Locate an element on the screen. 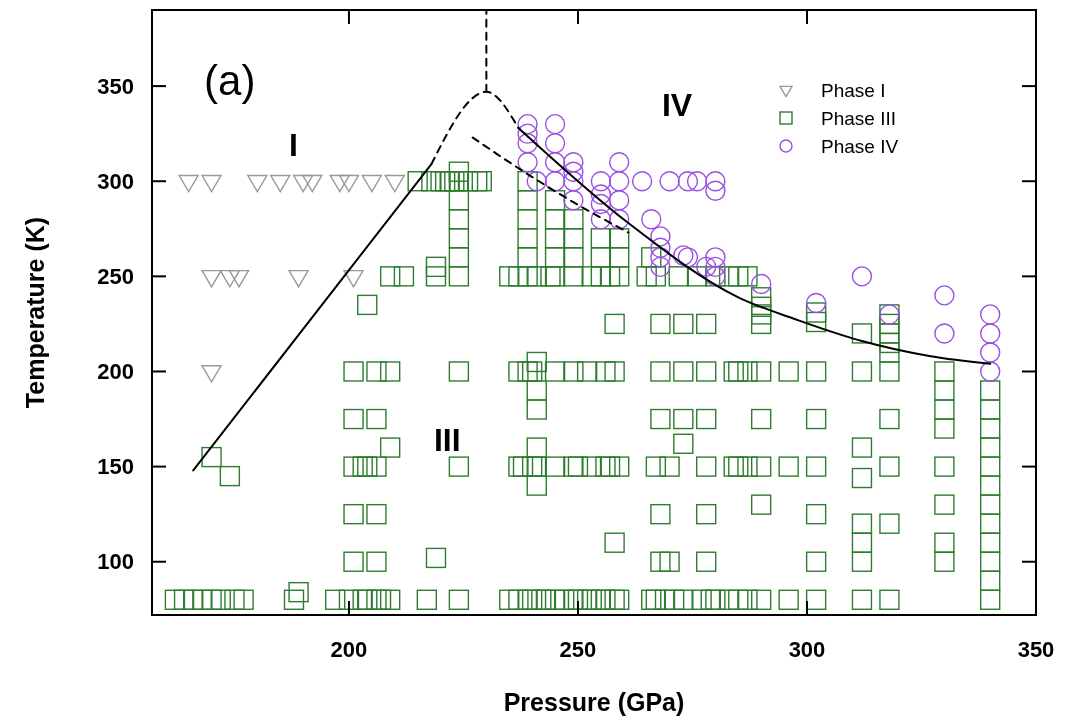  annotation: I is located at coordinates (293, 145).